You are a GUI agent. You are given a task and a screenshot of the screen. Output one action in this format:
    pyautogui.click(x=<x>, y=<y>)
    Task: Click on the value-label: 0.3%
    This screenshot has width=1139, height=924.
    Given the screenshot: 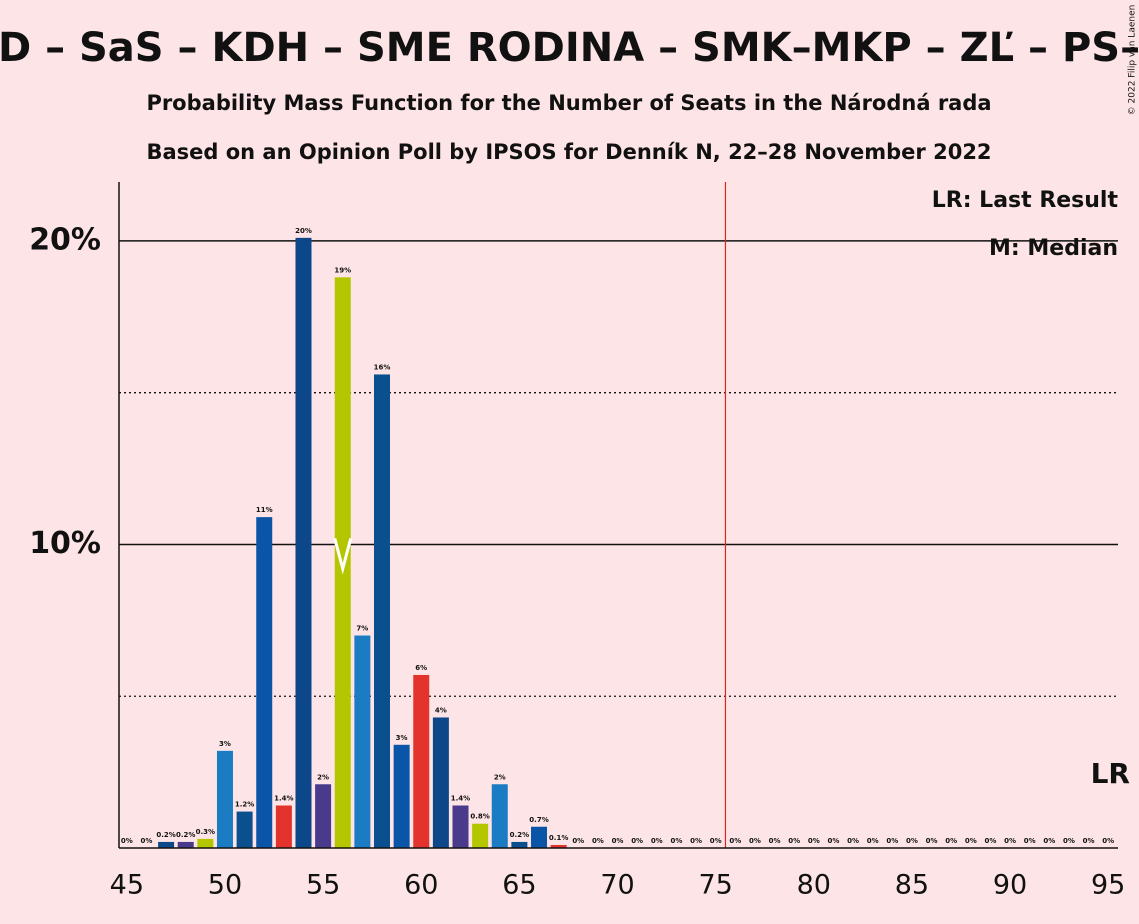 What is the action you would take?
    pyautogui.click(x=205, y=832)
    